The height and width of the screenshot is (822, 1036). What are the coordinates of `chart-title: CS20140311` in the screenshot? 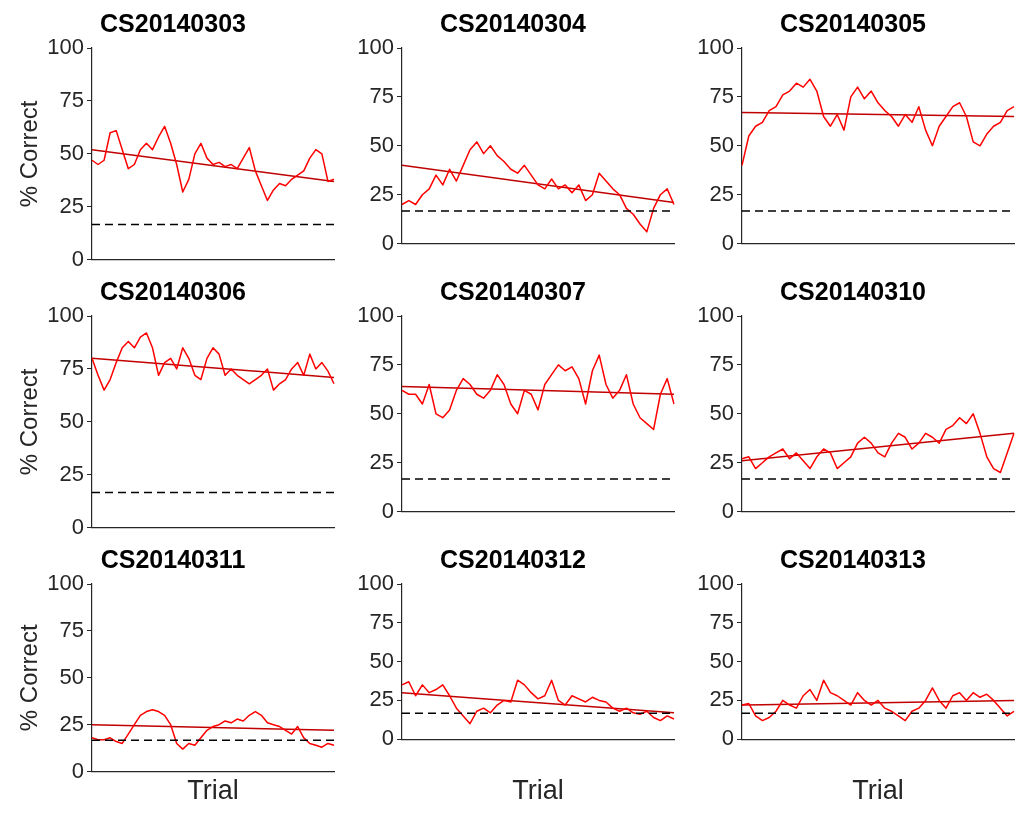 It's located at (173, 558).